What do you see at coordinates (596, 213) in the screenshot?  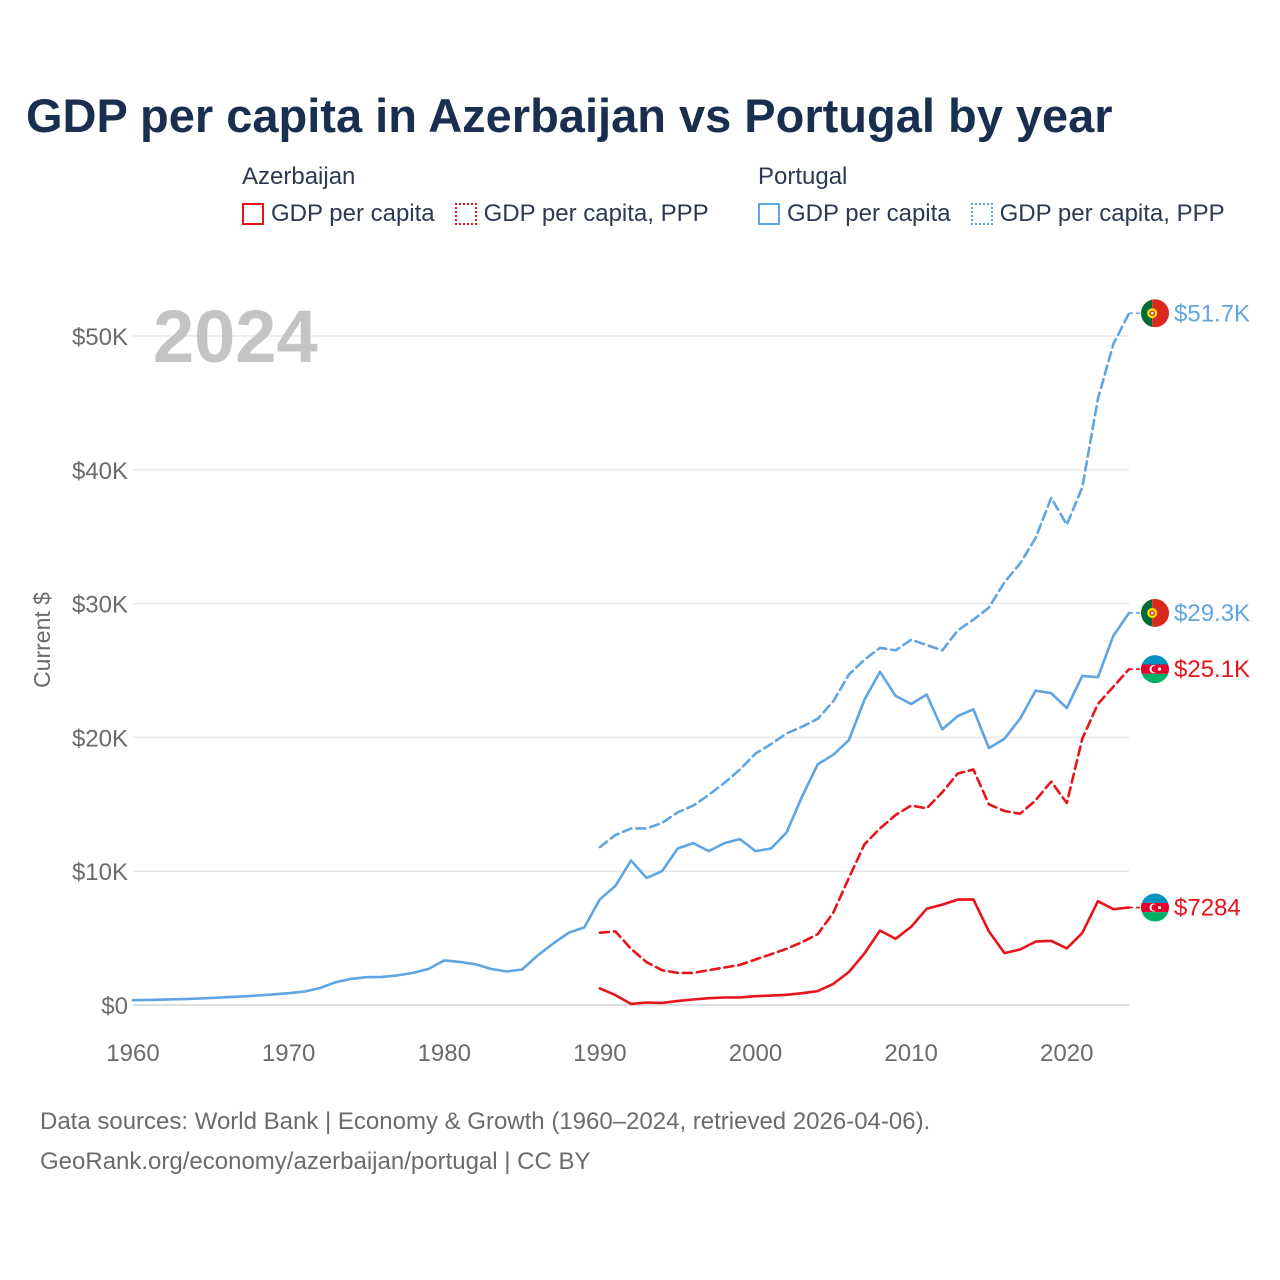 I see `legend-label-azerbaijan-ppp: GDP per capita, PPP` at bounding box center [596, 213].